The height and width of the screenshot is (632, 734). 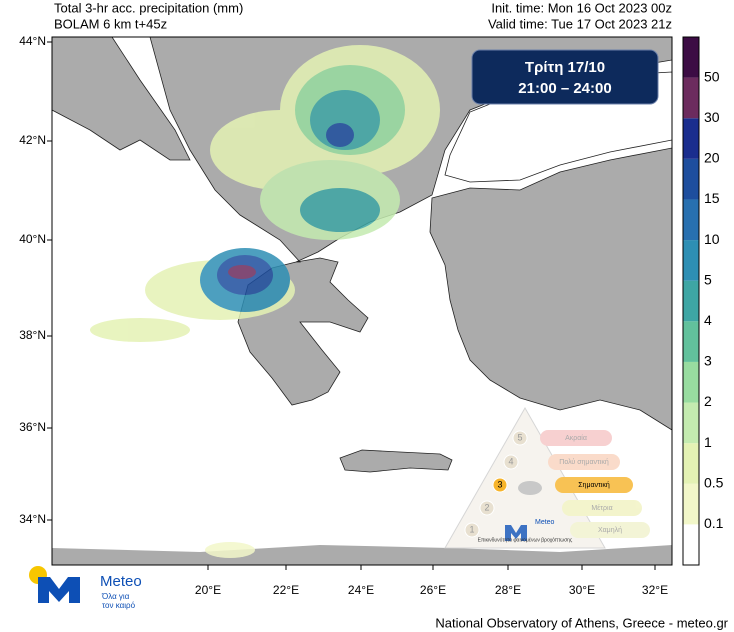 What do you see at coordinates (32, 335) in the screenshot?
I see `lat-tick-label: 38°N` at bounding box center [32, 335].